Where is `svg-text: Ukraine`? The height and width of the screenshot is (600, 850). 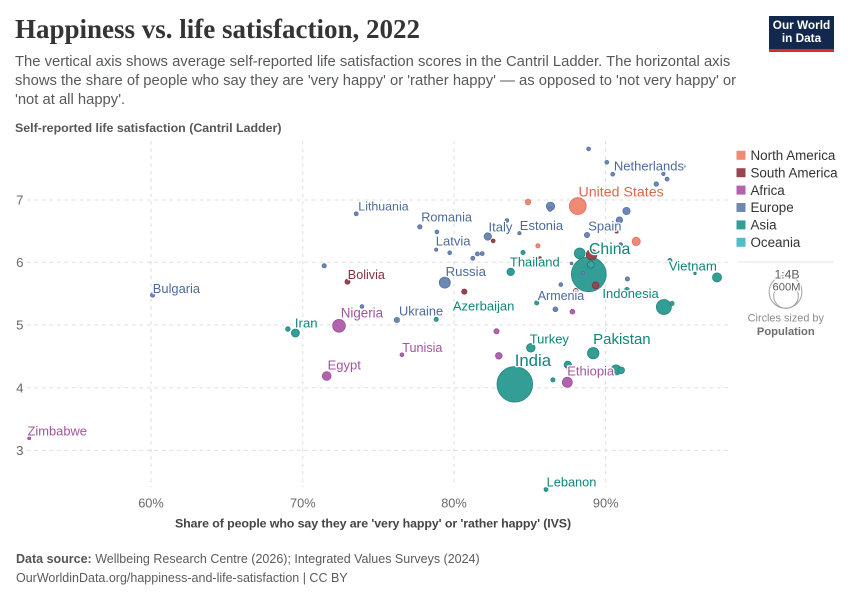
svg-text: Ukraine is located at coordinates (421, 310).